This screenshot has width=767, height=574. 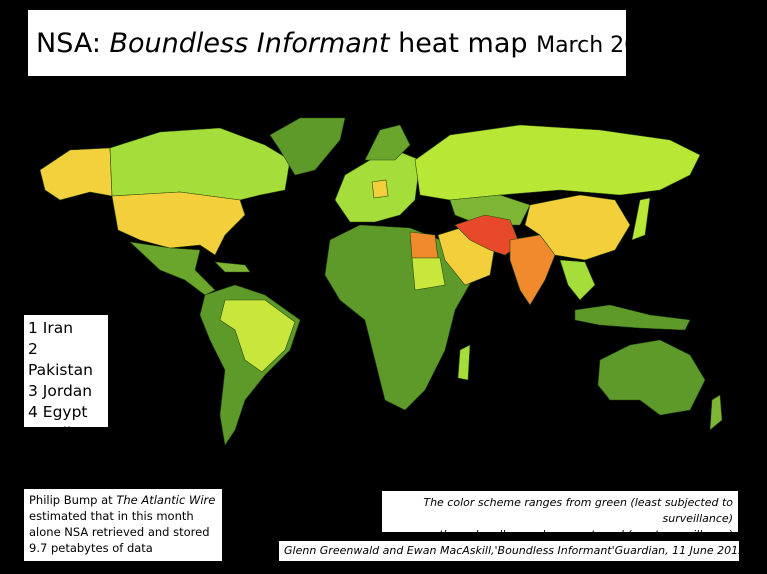 I want to click on title-text: NSA:, so click(x=73, y=43).